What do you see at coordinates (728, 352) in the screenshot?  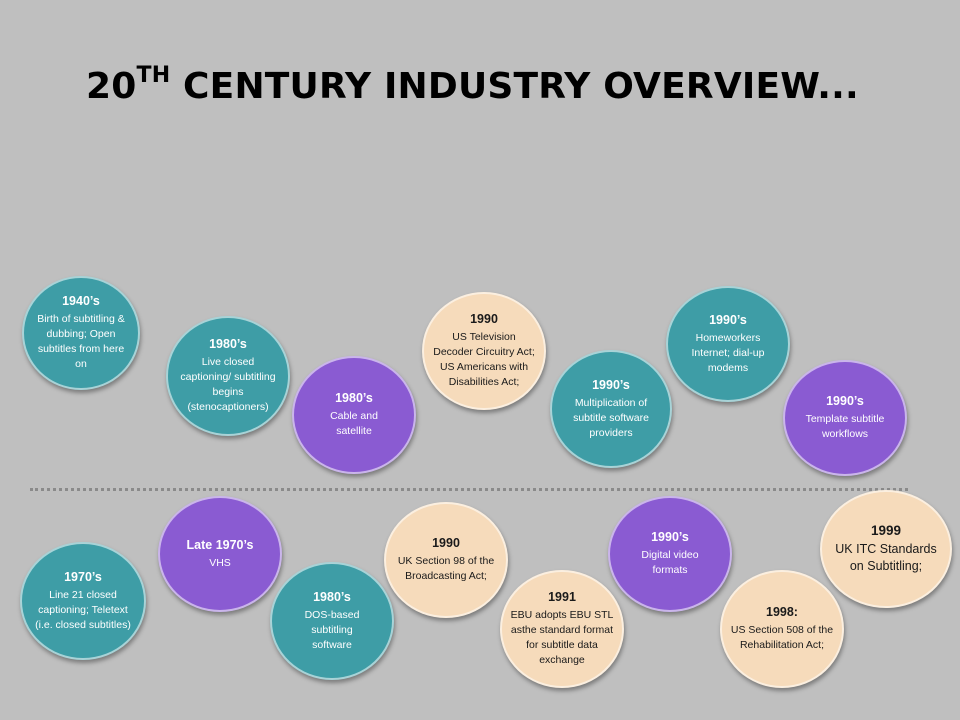 I see `milestone-text: Homeworkers Internet; dial-up modems` at bounding box center [728, 352].